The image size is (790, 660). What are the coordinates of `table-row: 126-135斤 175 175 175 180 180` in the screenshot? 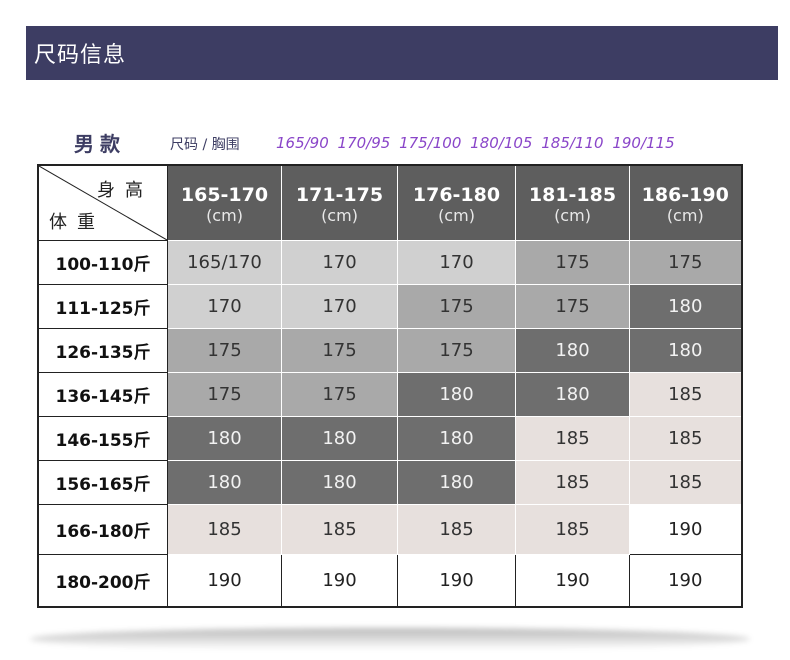 It's located at (389, 350).